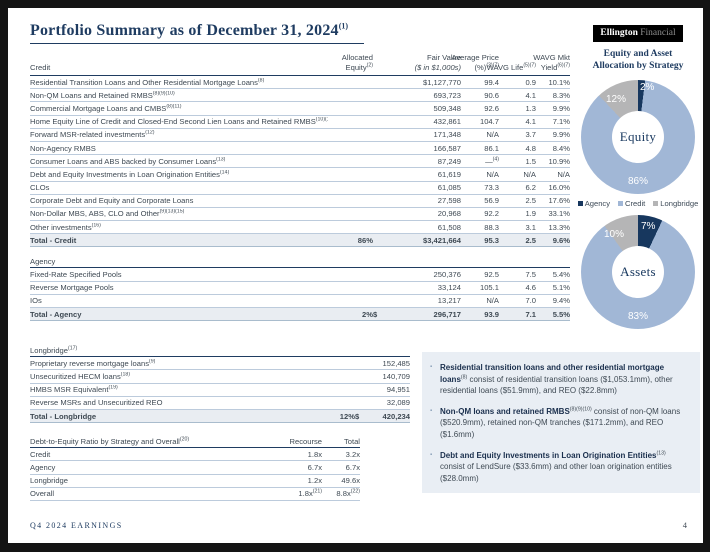  I want to click on cell-wavg-life: N/A, so click(529, 174).